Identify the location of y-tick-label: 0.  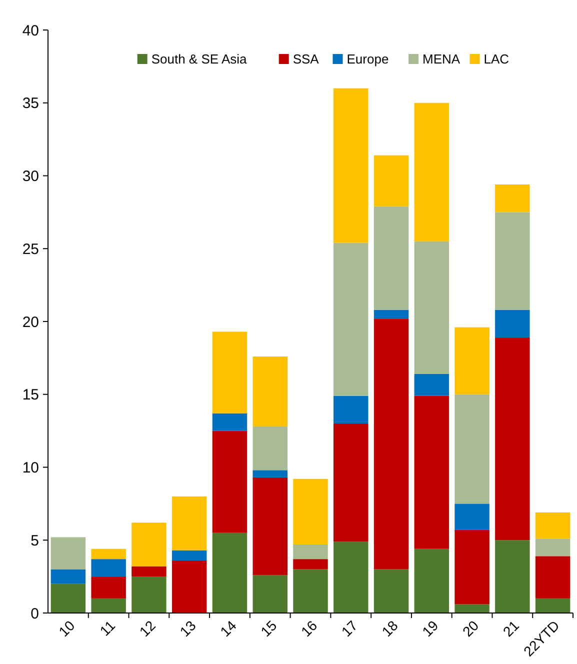
(34, 613).